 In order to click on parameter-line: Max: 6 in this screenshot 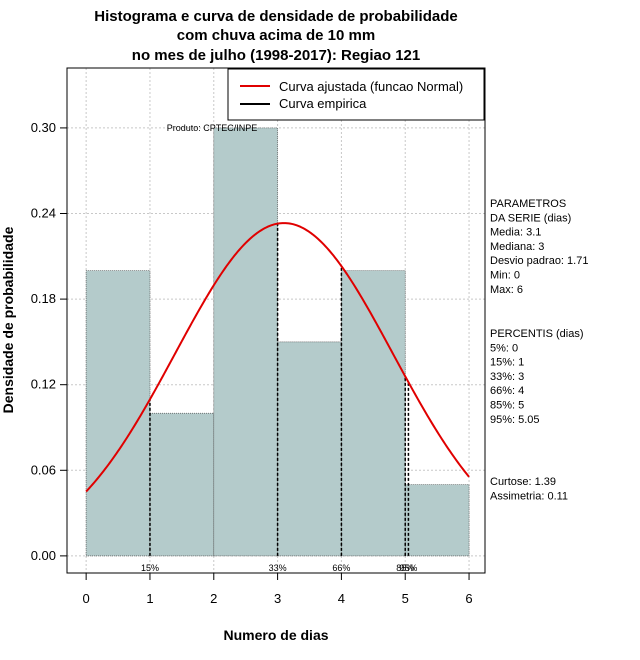, I will do `click(506, 290)`.